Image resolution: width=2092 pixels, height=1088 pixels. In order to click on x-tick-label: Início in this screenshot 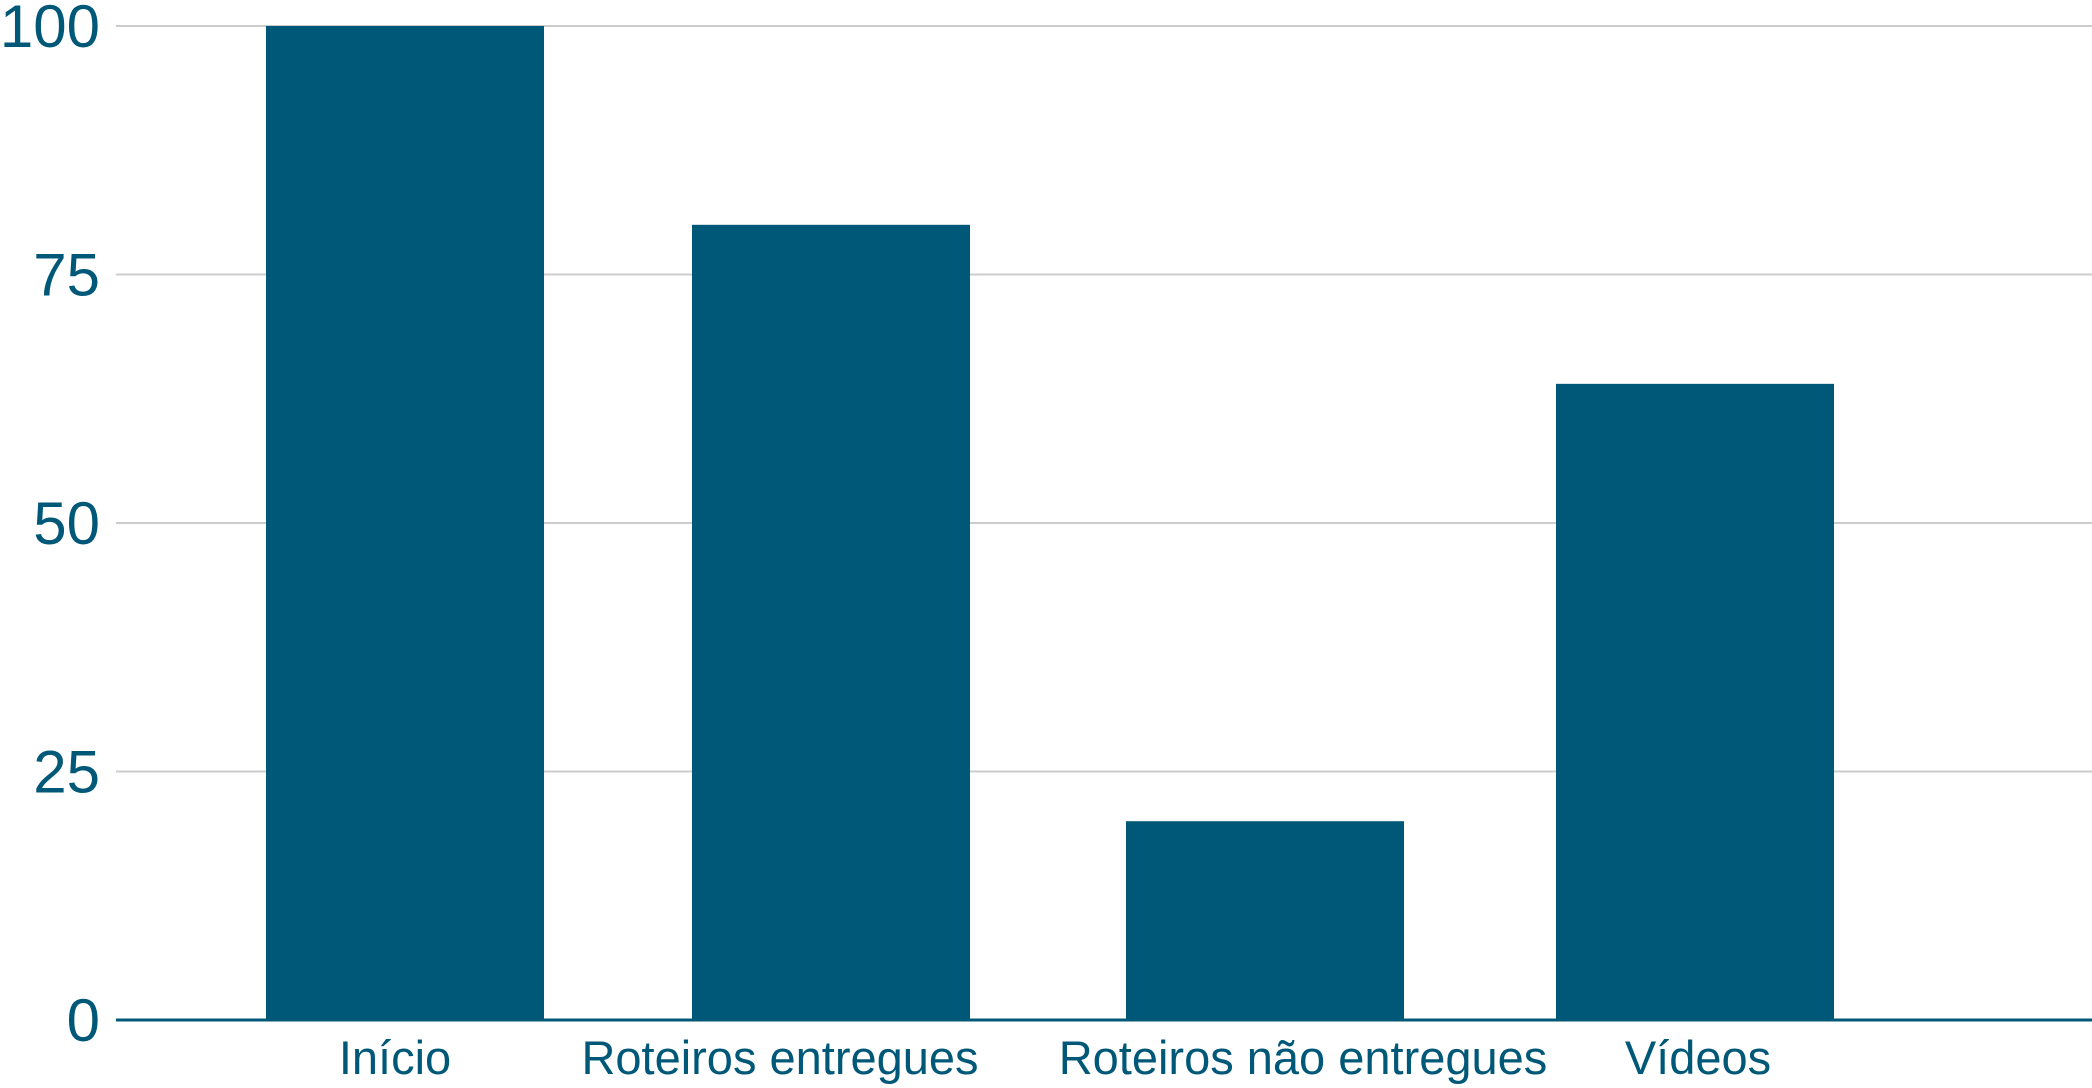, I will do `click(395, 1057)`.